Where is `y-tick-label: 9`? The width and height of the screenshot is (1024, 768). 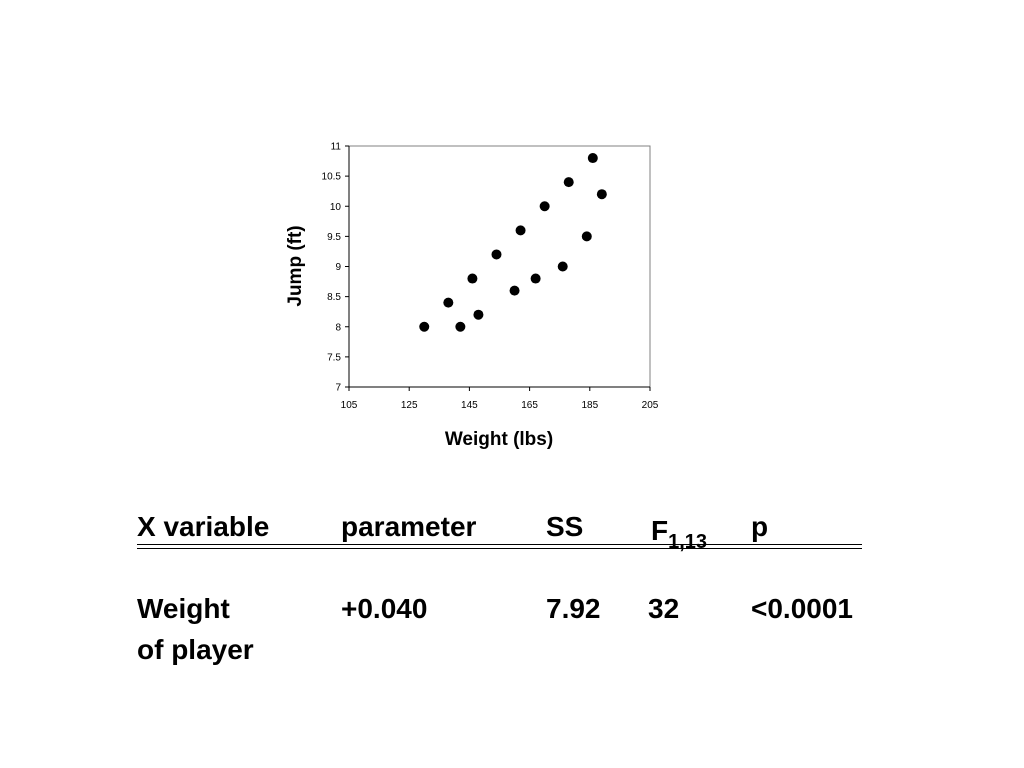 y-tick-label: 9 is located at coordinates (338, 267).